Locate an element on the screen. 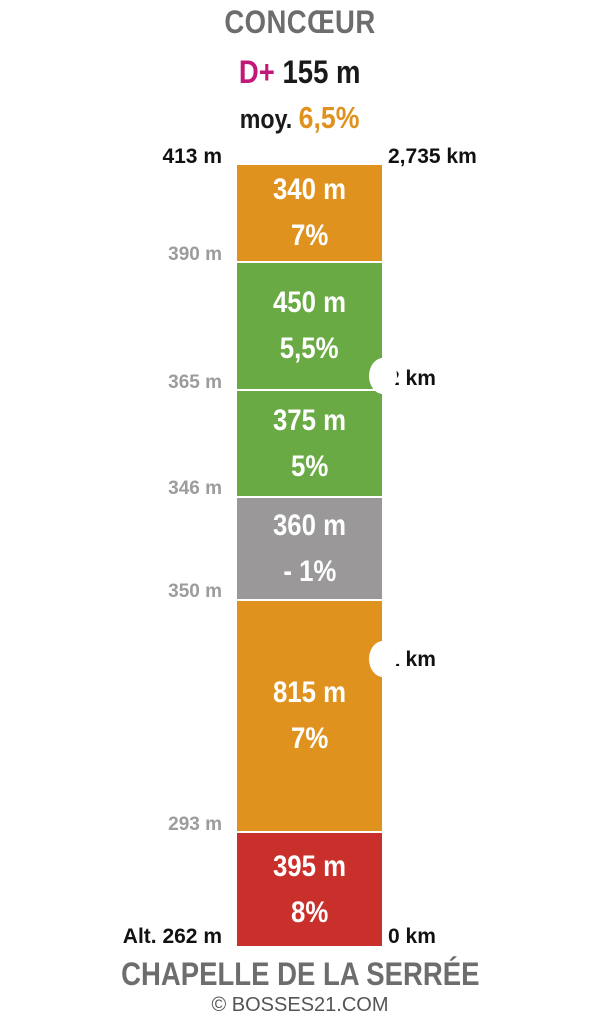 Image resolution: width=600 pixels, height=1024 pixels. altitude-label-summit: 413 m is located at coordinates (192, 156).